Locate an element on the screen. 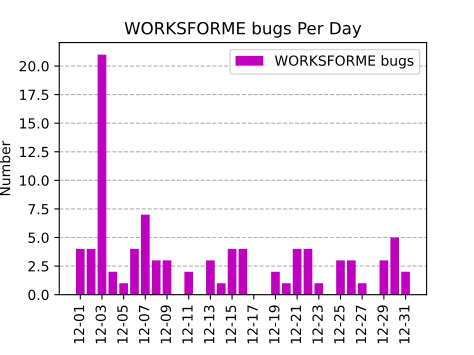 The image size is (474, 355). y-tick-label: 5.0 is located at coordinates (38, 237).